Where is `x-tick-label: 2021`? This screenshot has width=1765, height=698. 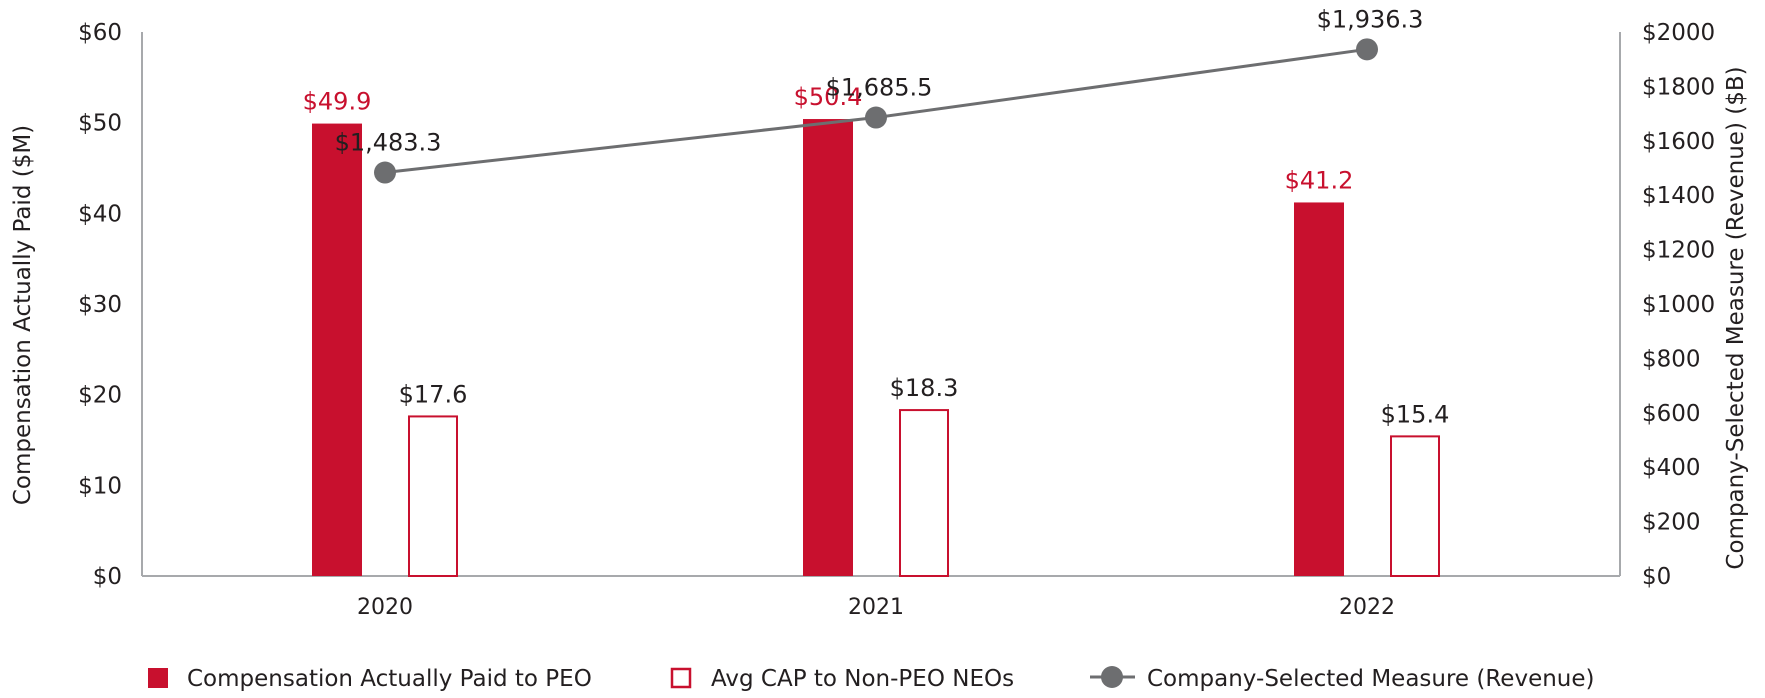 x-tick-label: 2021 is located at coordinates (876, 607).